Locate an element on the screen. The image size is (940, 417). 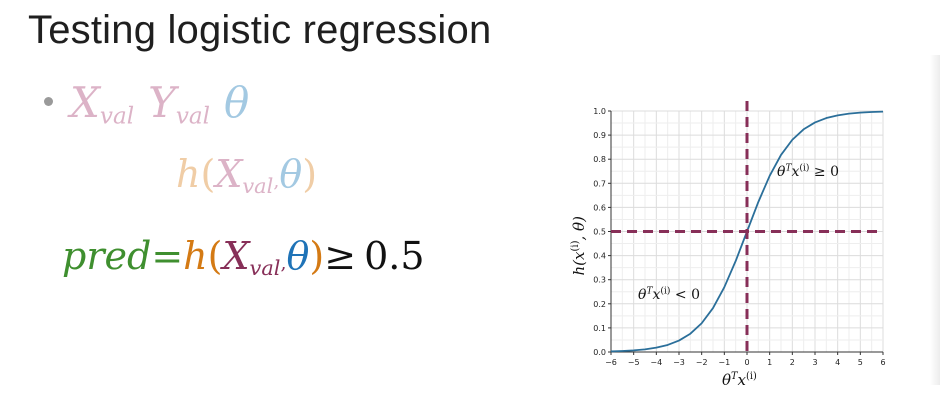
equals-sign: = is located at coordinates (167, 256).